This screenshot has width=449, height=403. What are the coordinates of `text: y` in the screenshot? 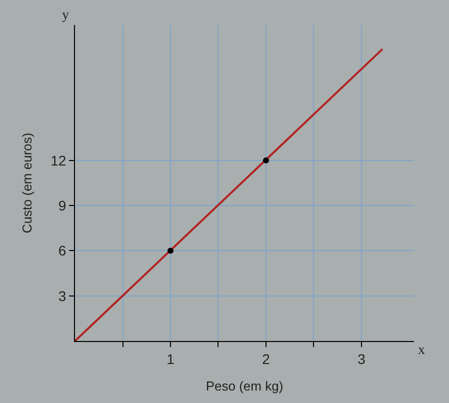 It's located at (65, 15).